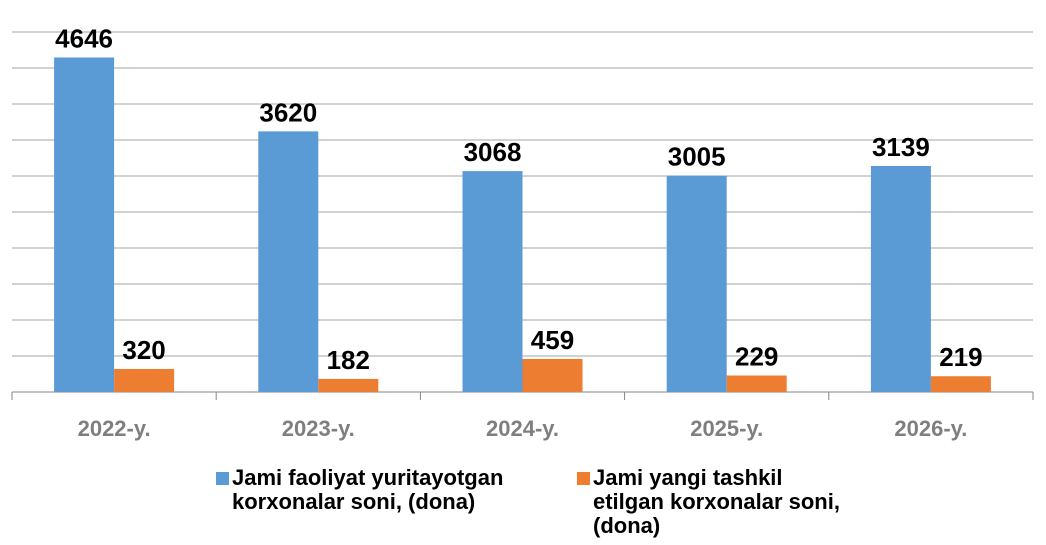 The image size is (1046, 545). What do you see at coordinates (84, 38) in the screenshot?
I see `data-label: 4646` at bounding box center [84, 38].